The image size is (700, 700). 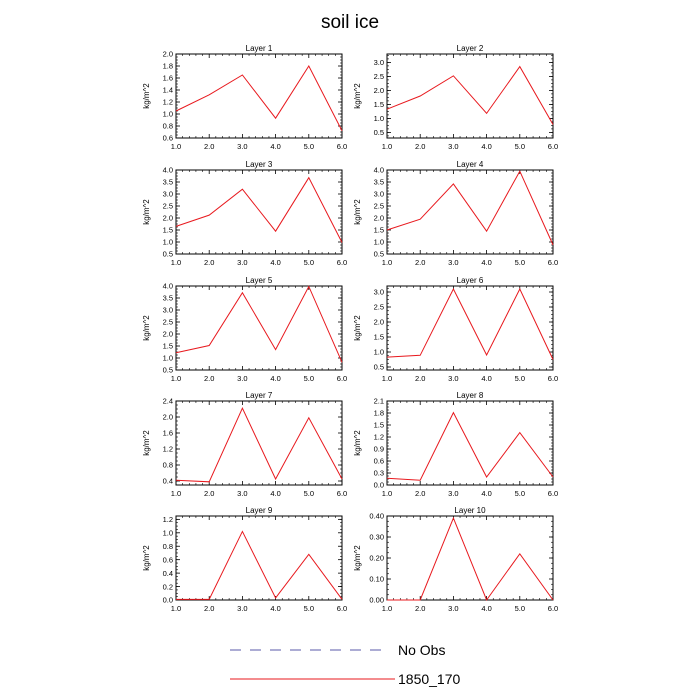 I want to click on y-tick-label: 3.0, so click(x=379, y=292).